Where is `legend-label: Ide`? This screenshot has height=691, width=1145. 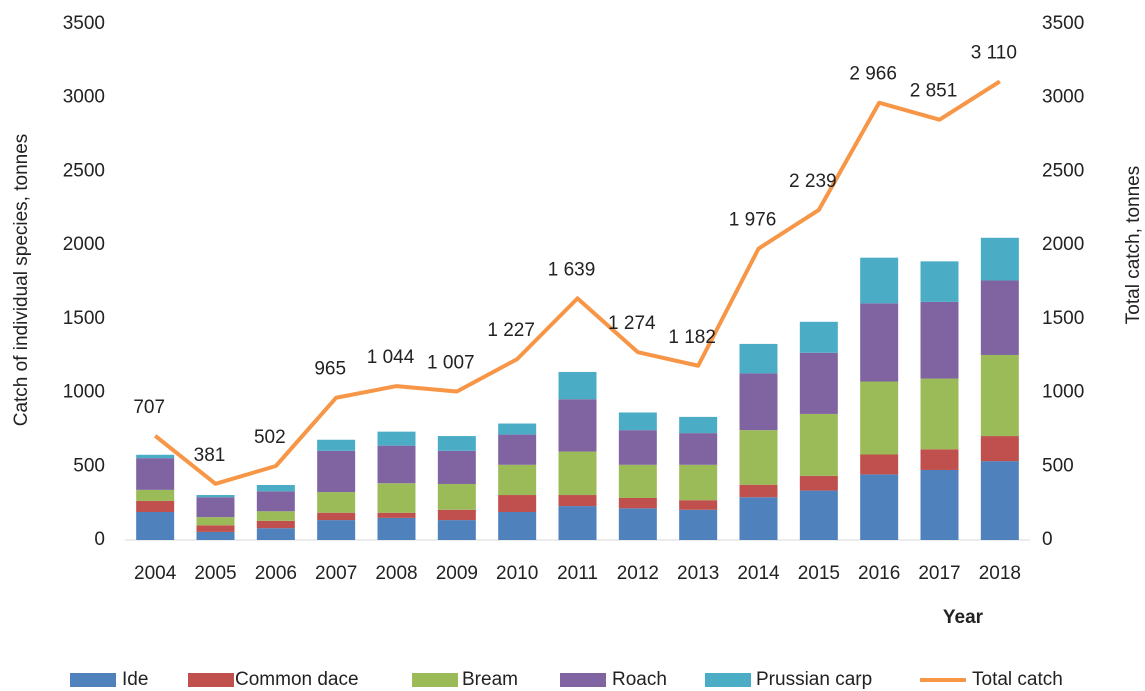
legend-label: Ide is located at coordinates (135, 679).